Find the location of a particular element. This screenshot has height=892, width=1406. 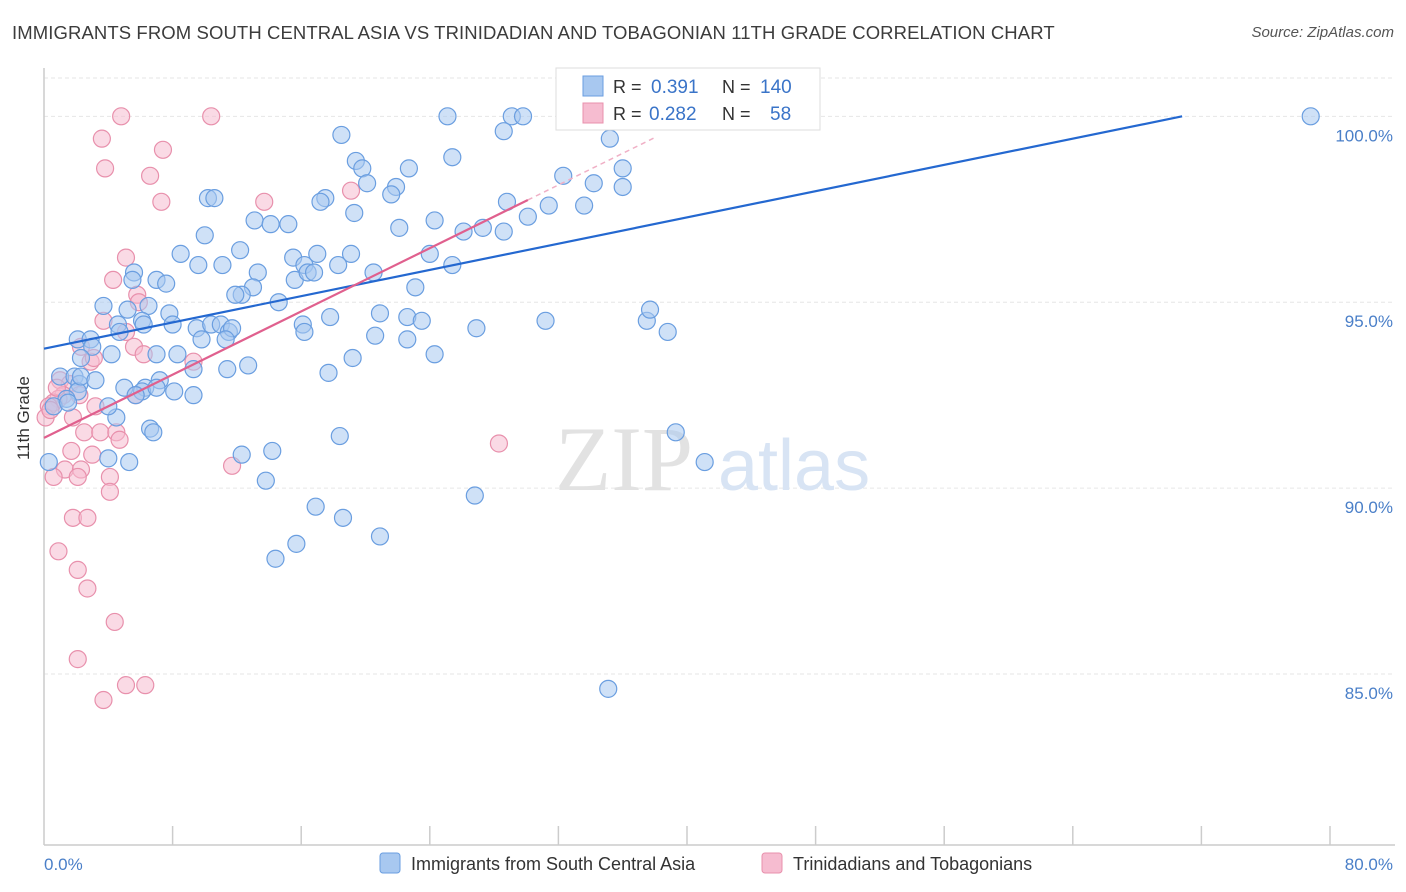

trend-line-trinidadian-extension is located at coordinates (592, 168).